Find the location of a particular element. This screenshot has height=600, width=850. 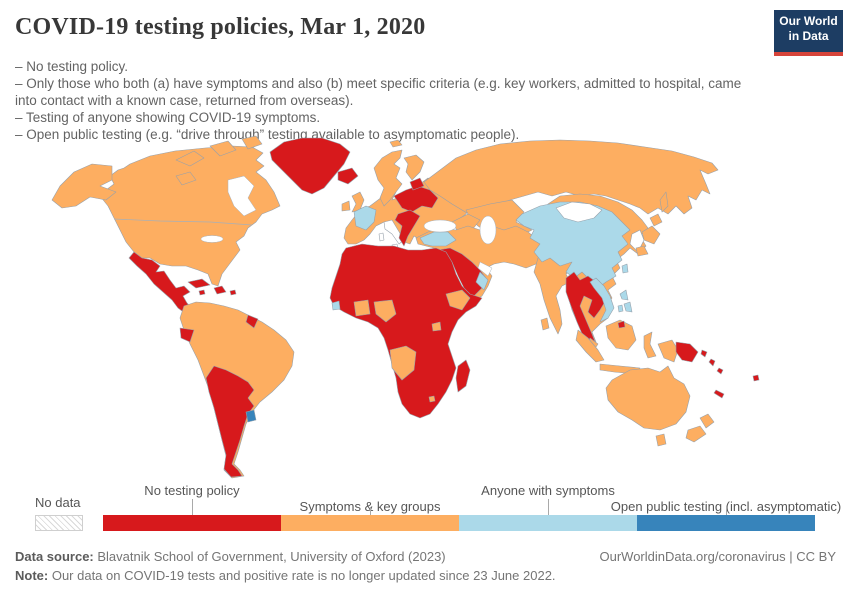

legend-label-open-public-testing: Open public testing (incl. asymptomatic) is located at coordinates (726, 506).